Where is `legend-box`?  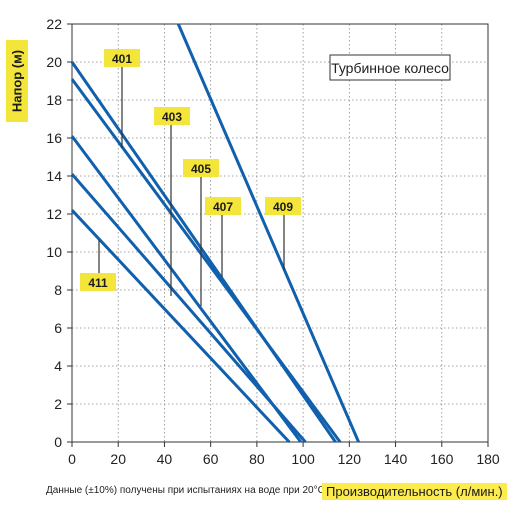 legend-box is located at coordinates (390, 67).